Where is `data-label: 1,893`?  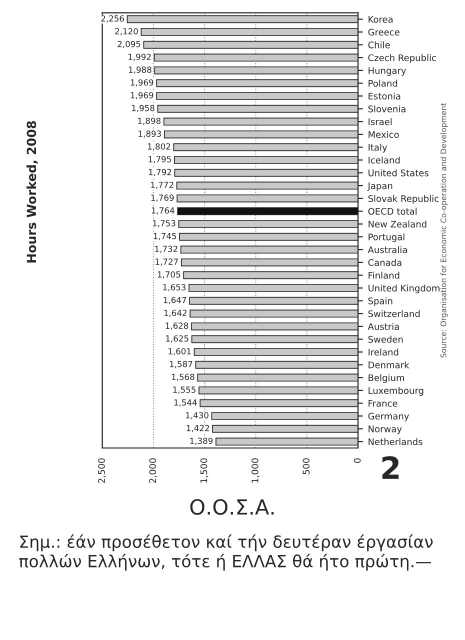 data-label: 1,893 is located at coordinates (149, 134).